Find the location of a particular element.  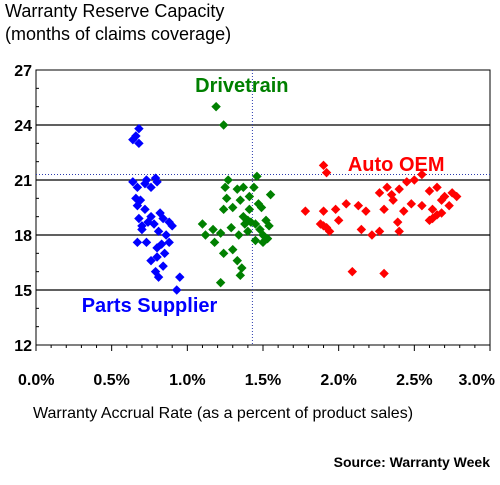

x-tick-label: 0.0% is located at coordinates (36, 380).